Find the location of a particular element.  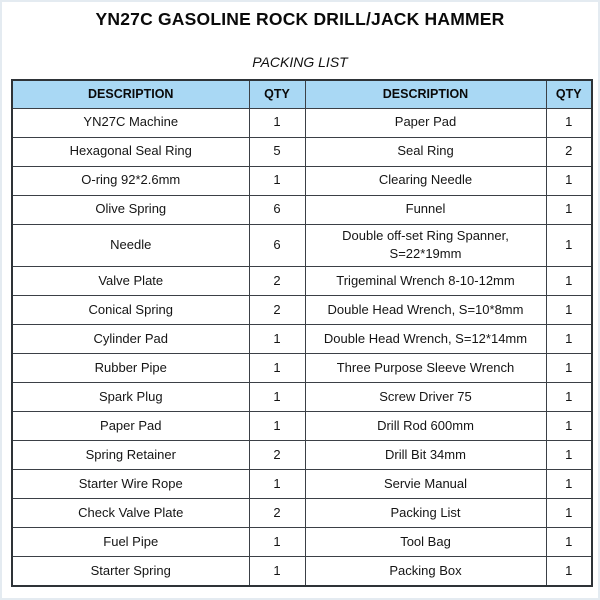

header-description-right: DESCRIPTION is located at coordinates (425, 94).